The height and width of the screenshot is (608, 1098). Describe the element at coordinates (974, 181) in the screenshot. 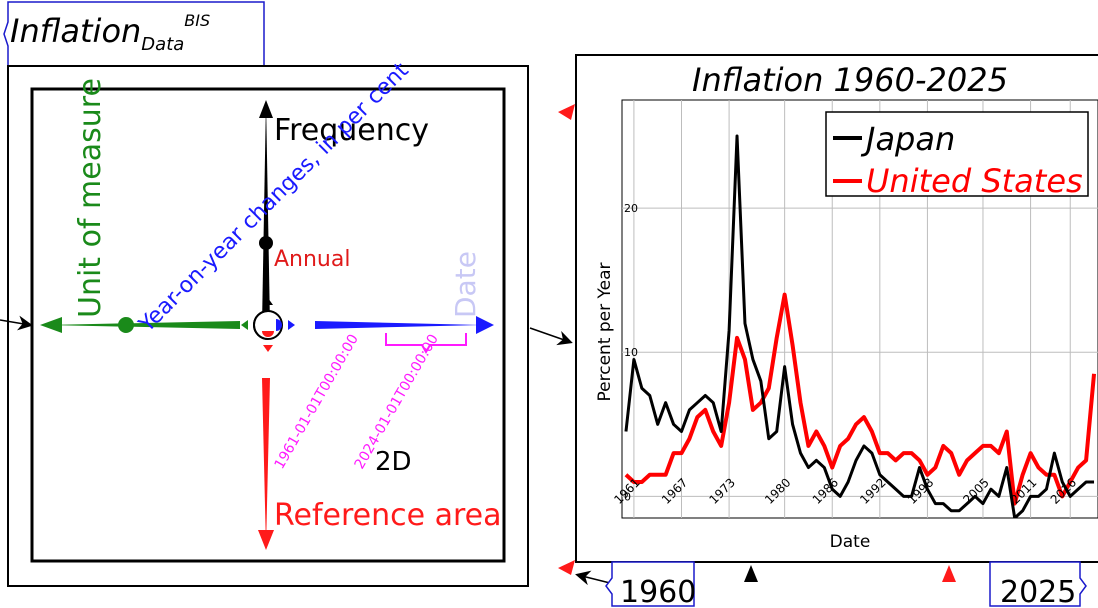

I see `legend-entry-united-states: United States` at that location.